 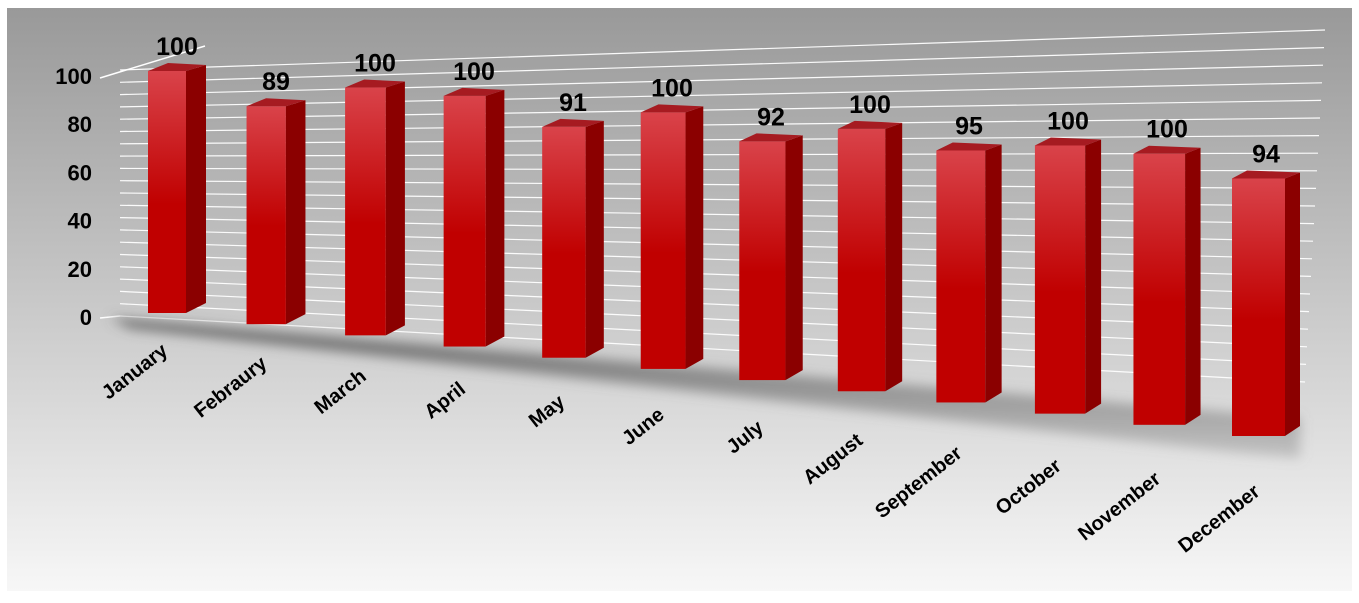 I want to click on data-label: 94, so click(x=1266, y=154).